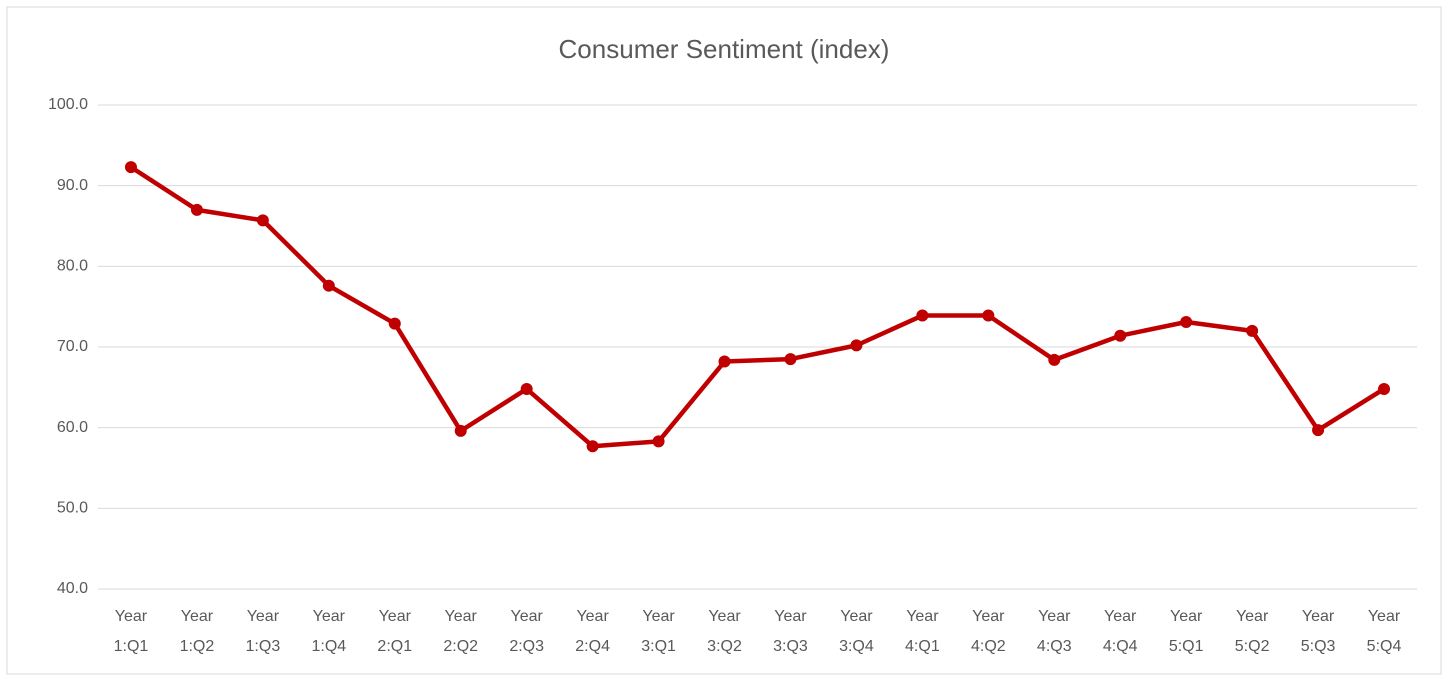 This screenshot has height=680, width=1449. Describe the element at coordinates (72, 346) in the screenshot. I see `y-tick-label: 70.0` at that location.